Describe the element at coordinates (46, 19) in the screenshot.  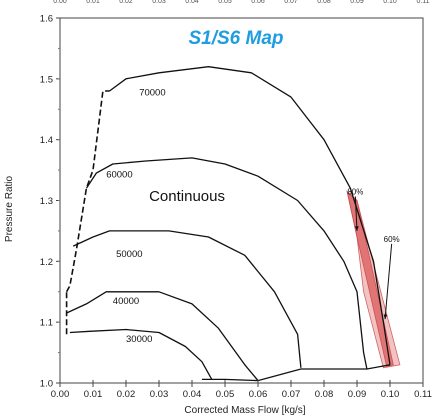
I see `y-tick-label: 1.6` at that location.